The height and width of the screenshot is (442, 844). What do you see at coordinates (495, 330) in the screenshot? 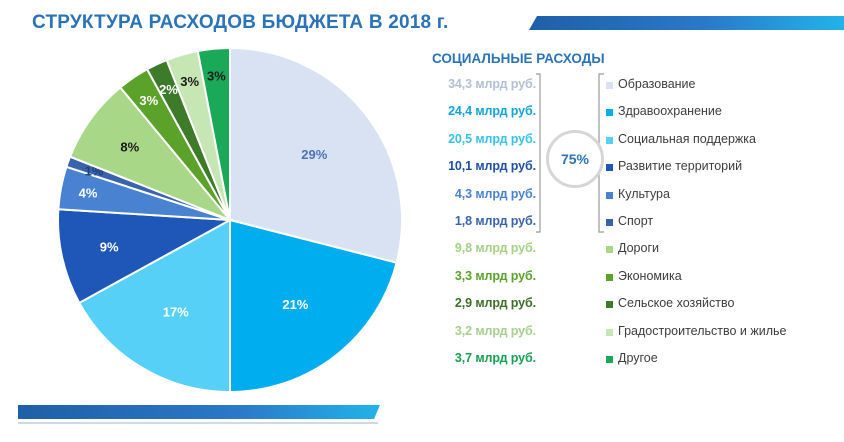
I see `amount-value: 3,2 млрд руб.` at bounding box center [495, 330].